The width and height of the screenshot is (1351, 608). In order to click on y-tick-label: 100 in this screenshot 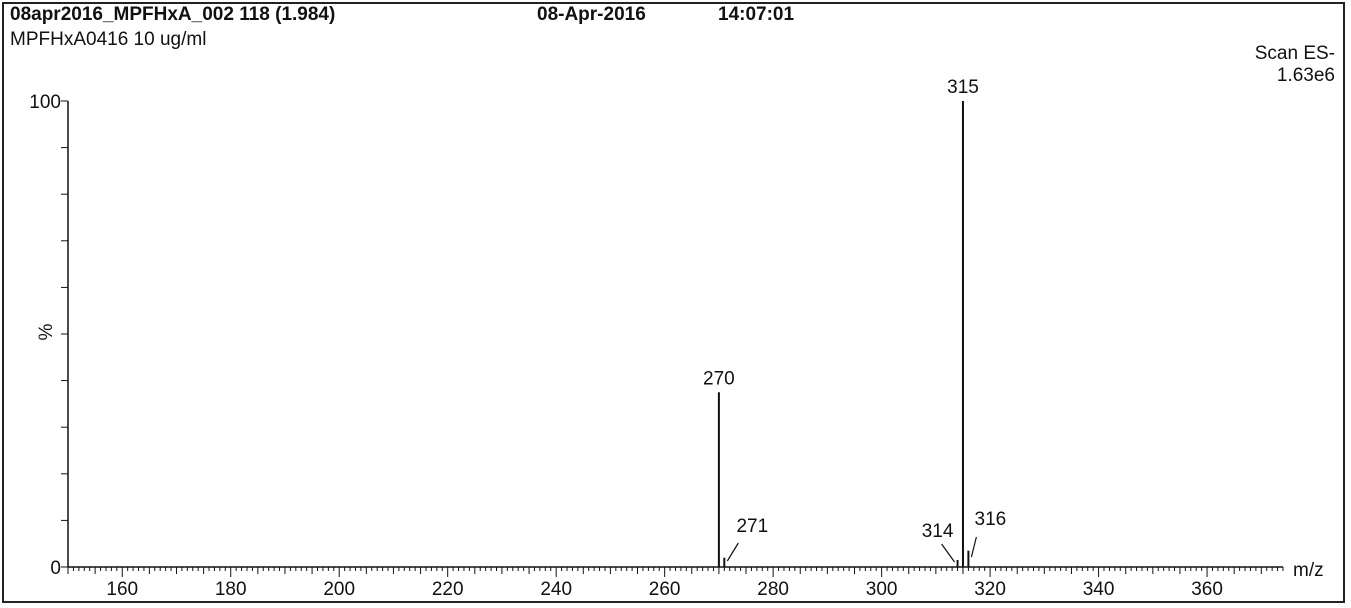, I will do `click(45, 102)`.